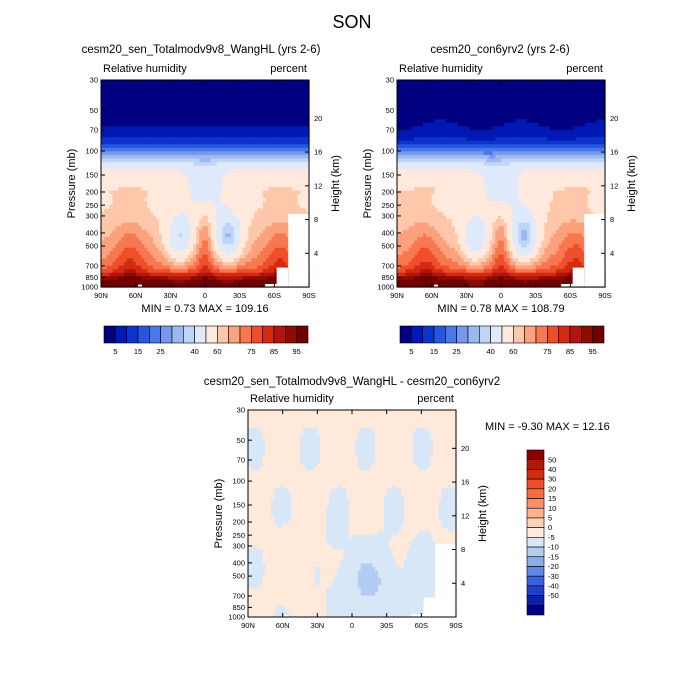  I want to click on colorbar-label: -10, so click(553, 547).